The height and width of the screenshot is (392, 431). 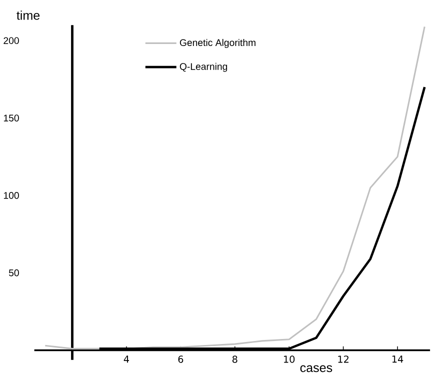 I want to click on x-tick-label: 8, so click(x=235, y=359).